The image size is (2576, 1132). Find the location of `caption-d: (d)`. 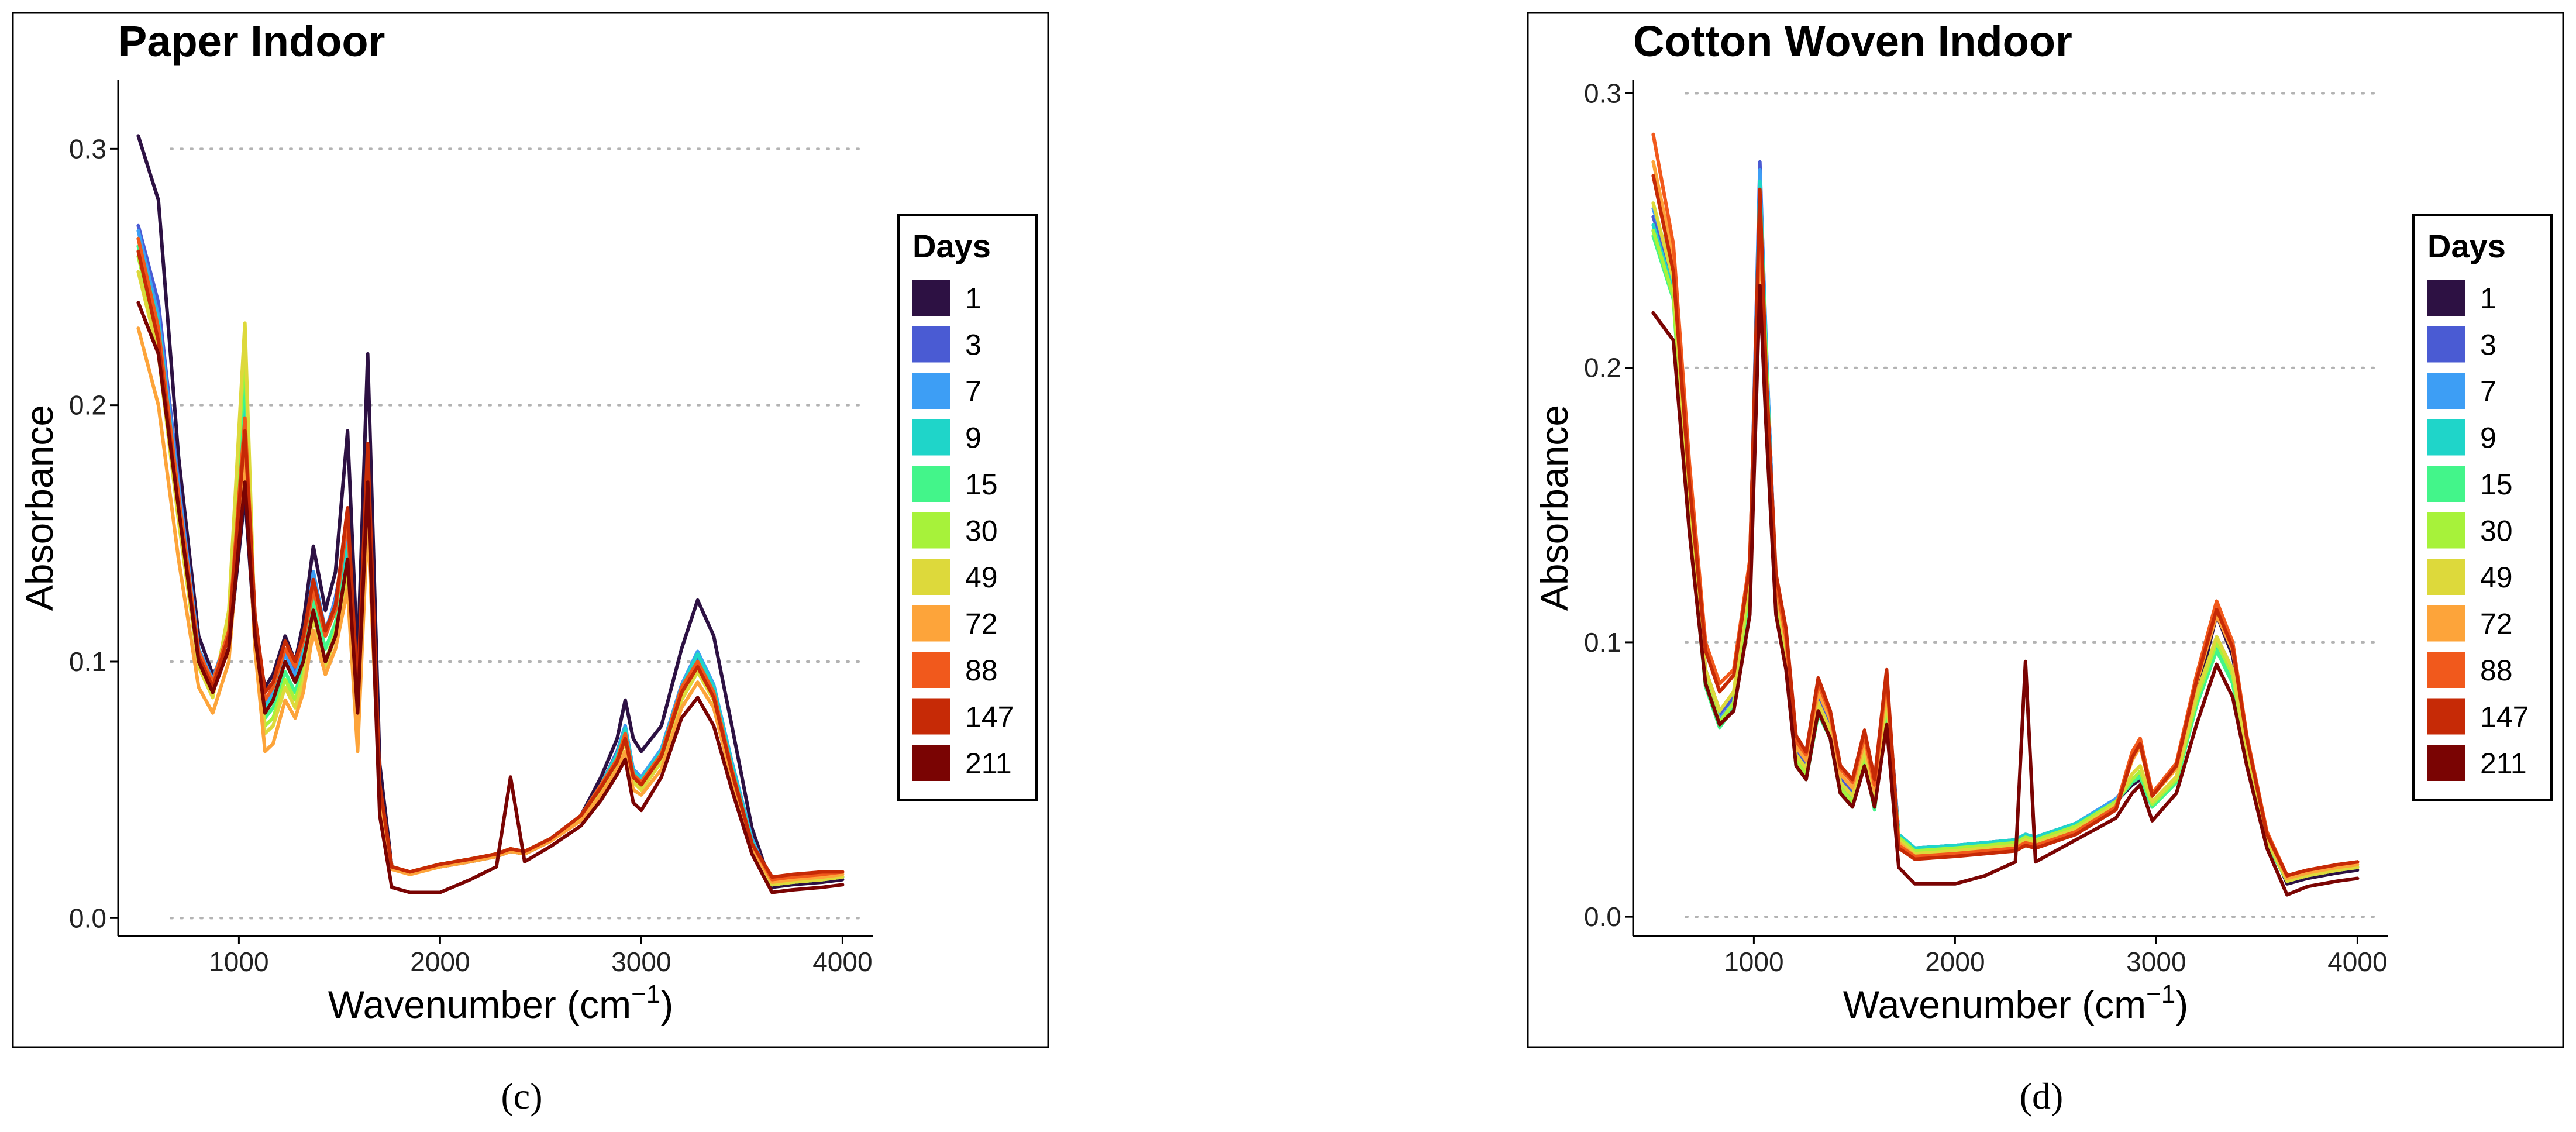

caption-d: (d) is located at coordinates (2042, 1096).